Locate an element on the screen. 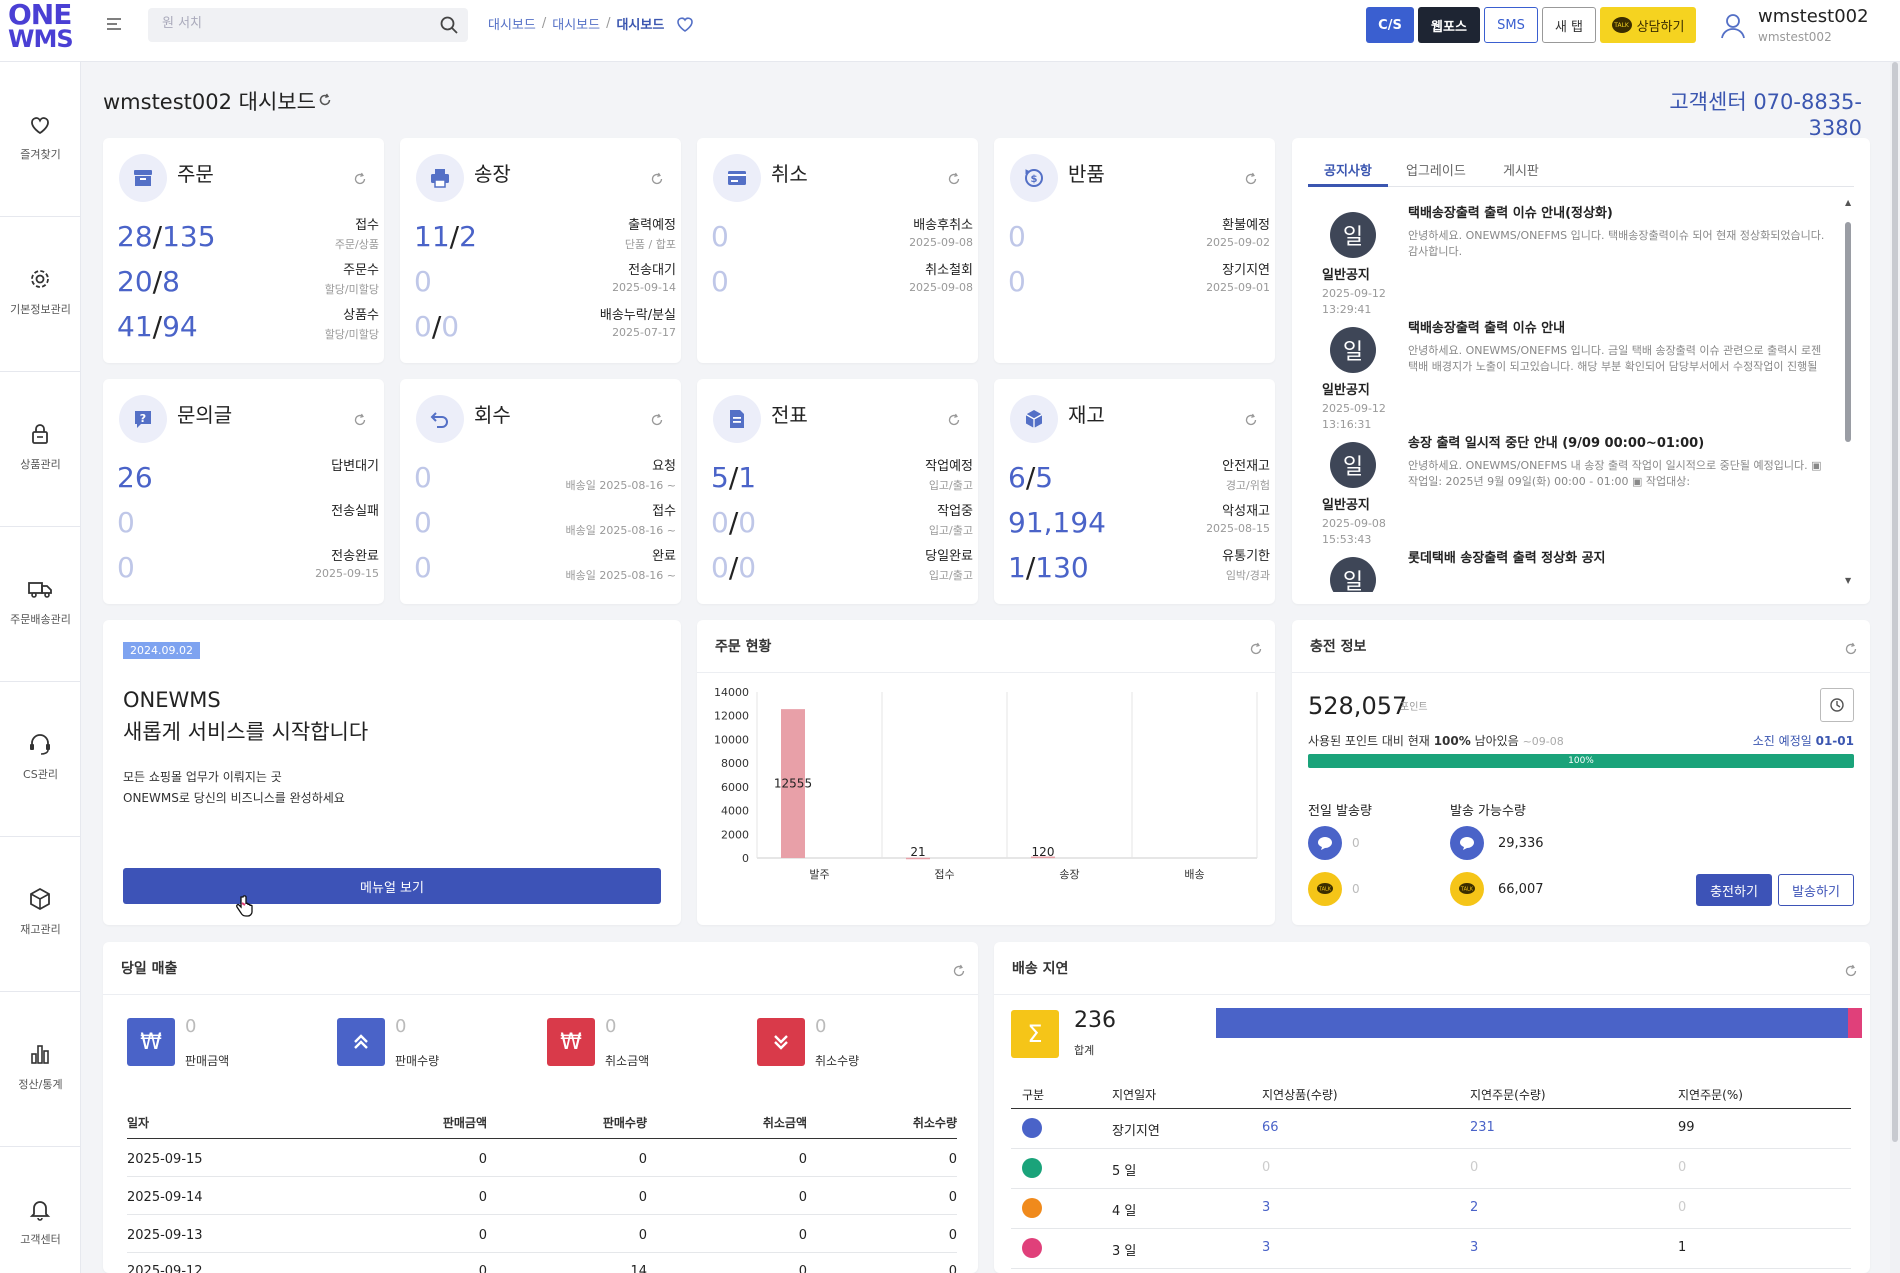 The width and height of the screenshot is (1900, 1273). notice-item: 일 롯데택배 송장출력 출력 정상화 공지 is located at coordinates (1581, 569).